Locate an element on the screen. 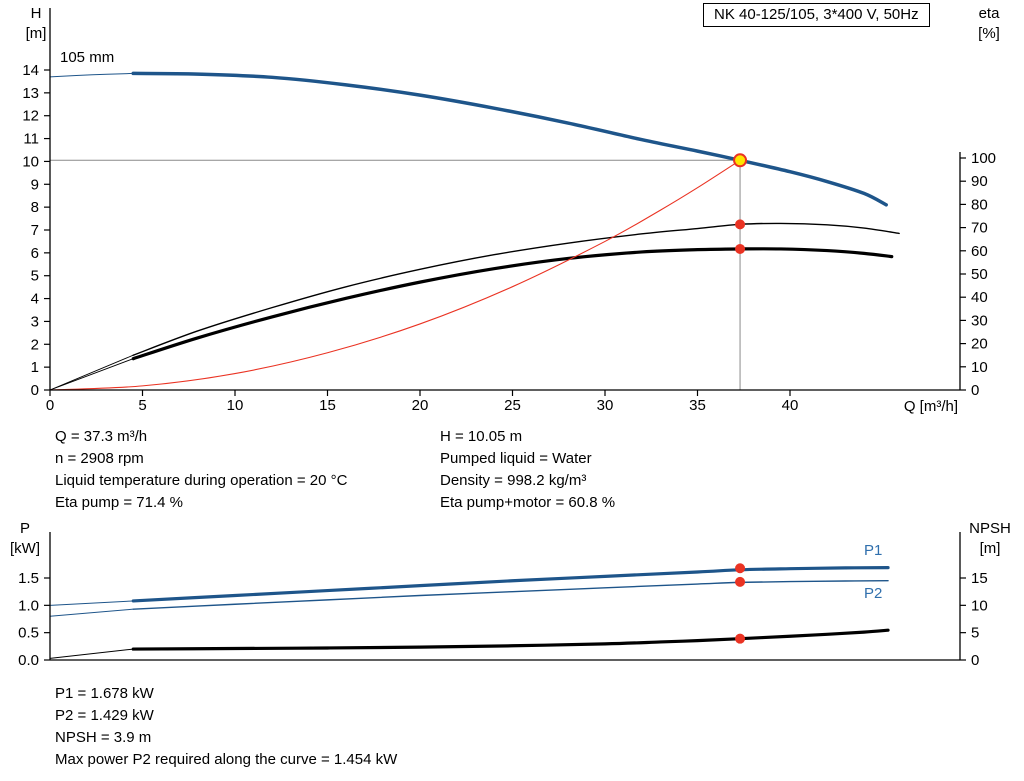 The height and width of the screenshot is (781, 1024). tick-label: 2 is located at coordinates (35, 344).